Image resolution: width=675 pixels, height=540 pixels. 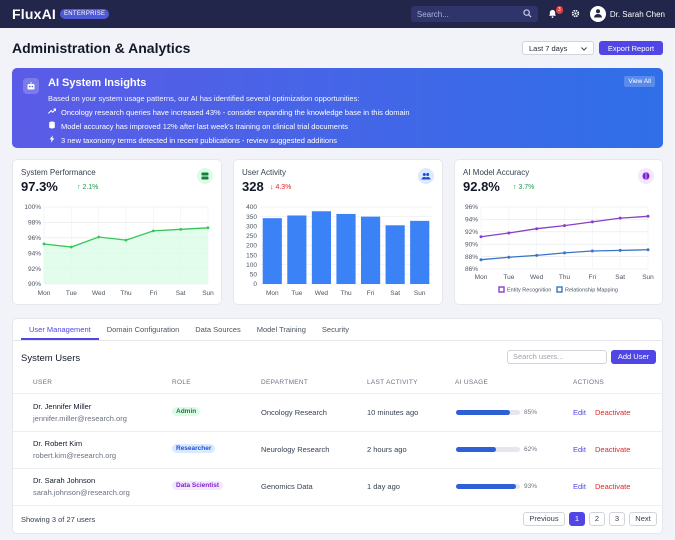 I want to click on card-delta: ↑ 3.7%, so click(x=524, y=187).